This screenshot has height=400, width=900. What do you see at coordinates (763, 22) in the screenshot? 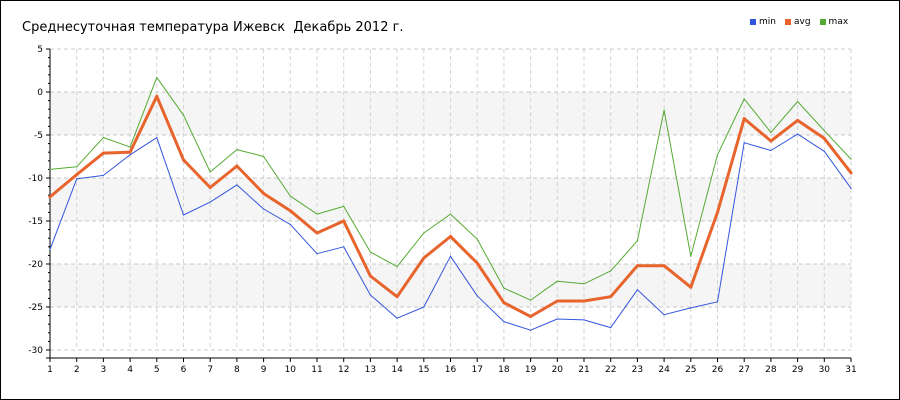
I see `legend-item-min: min` at bounding box center [763, 22].